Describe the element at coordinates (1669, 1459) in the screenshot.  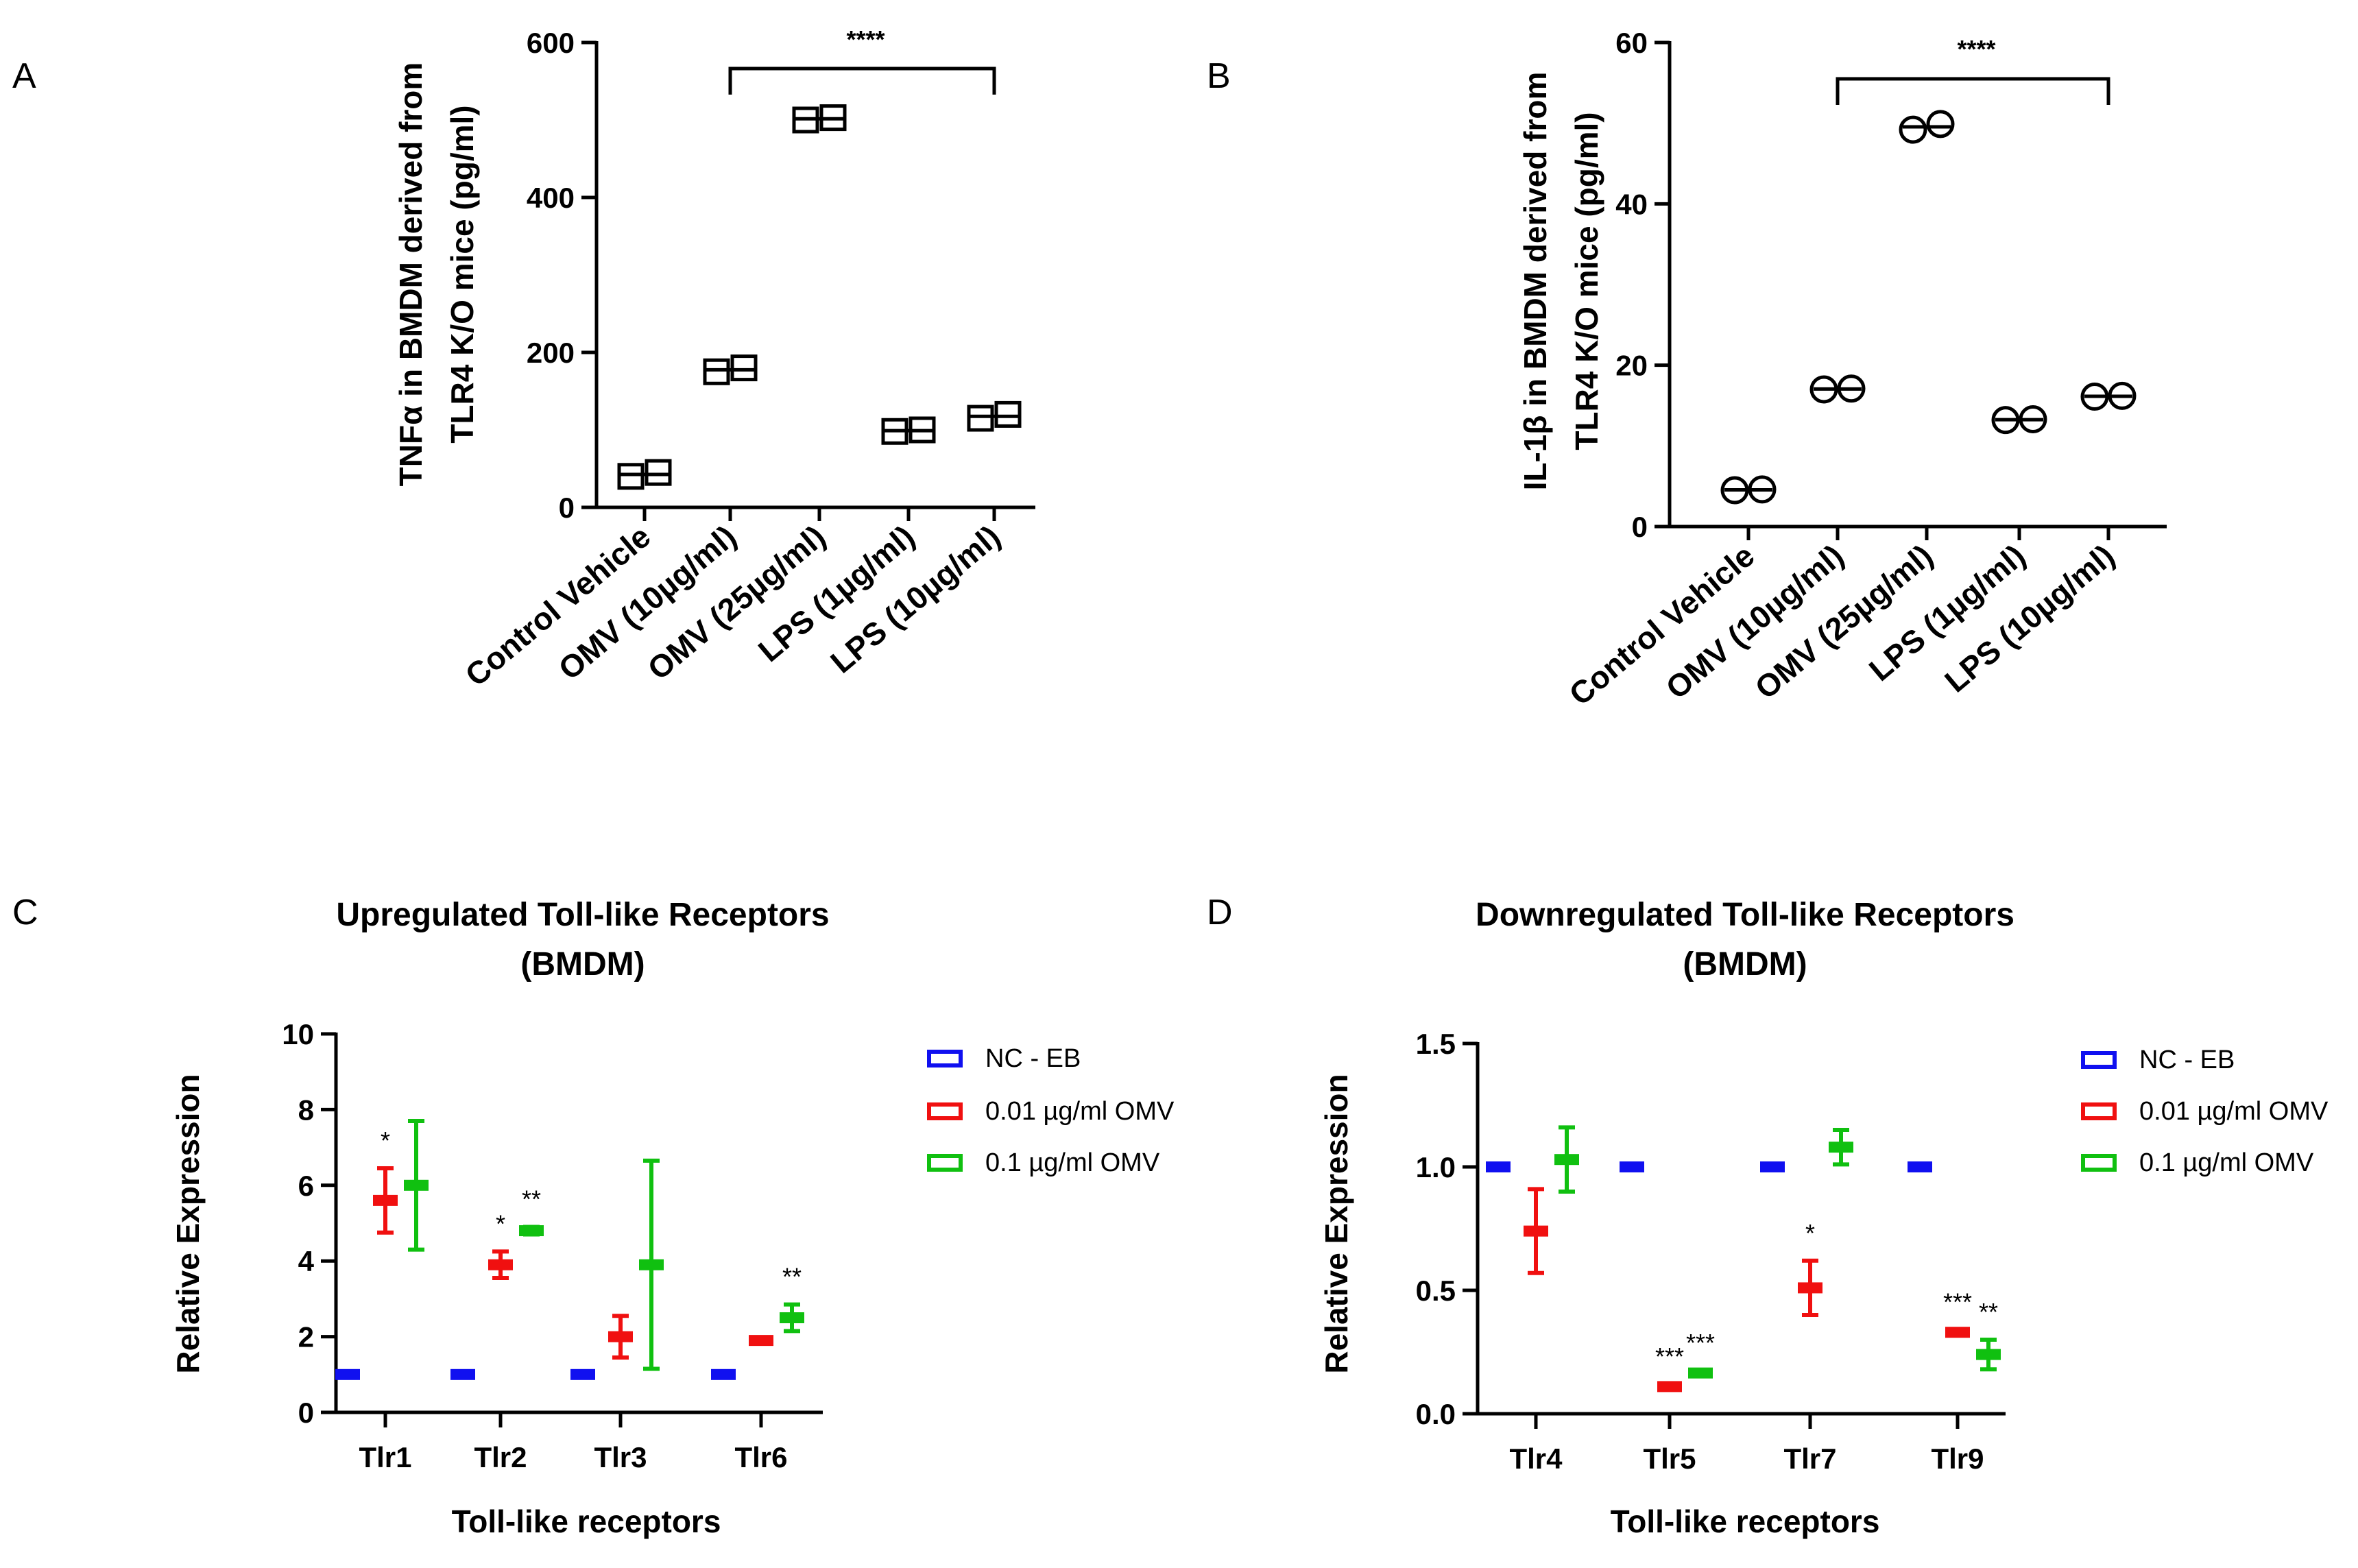
I see `x-tick-label: Tlr5` at that location.